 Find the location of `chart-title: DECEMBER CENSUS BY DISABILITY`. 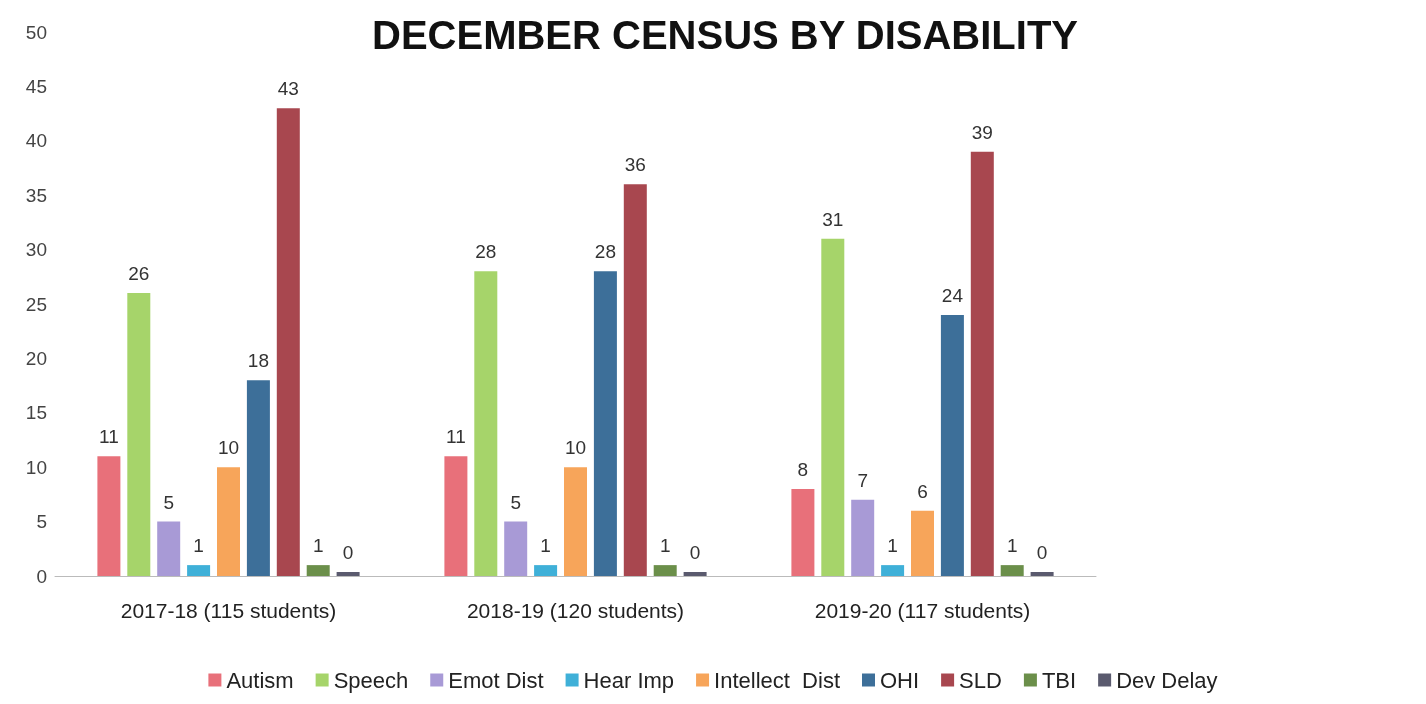

chart-title: DECEMBER CENSUS BY DISABILITY is located at coordinates (725, 35).